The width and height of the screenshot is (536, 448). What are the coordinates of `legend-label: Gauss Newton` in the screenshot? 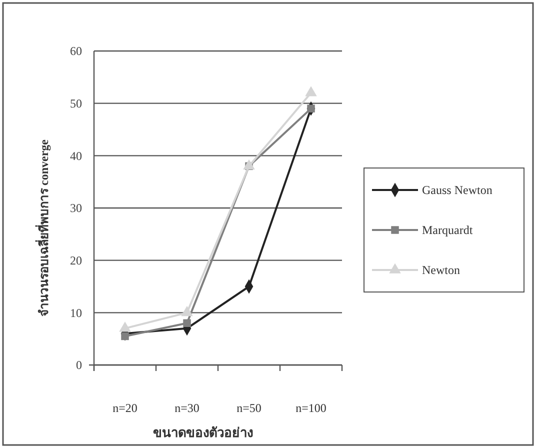 It's located at (457, 190).